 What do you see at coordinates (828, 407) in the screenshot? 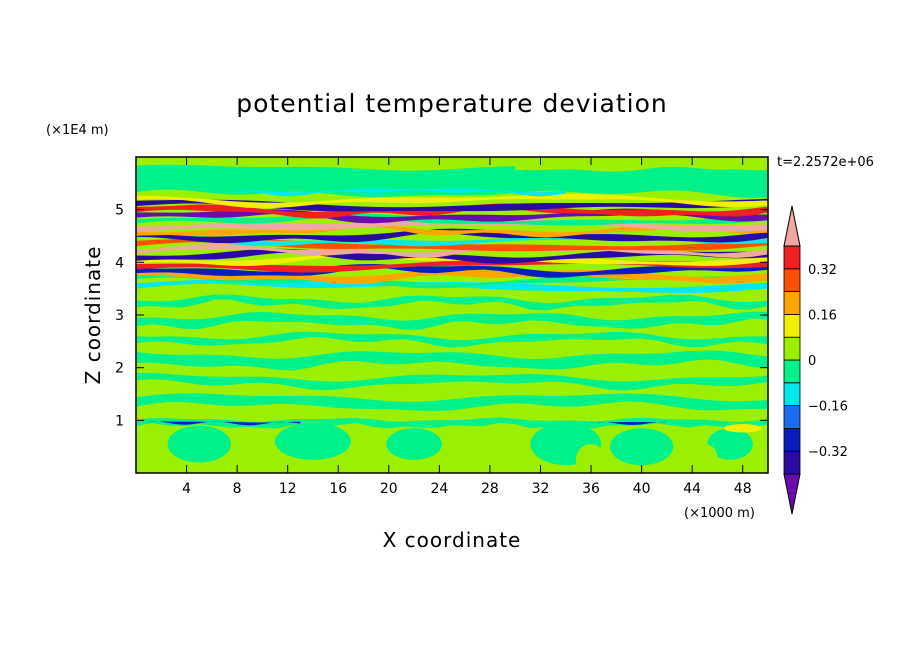
I see `colorbar-label: −0.16` at bounding box center [828, 407].